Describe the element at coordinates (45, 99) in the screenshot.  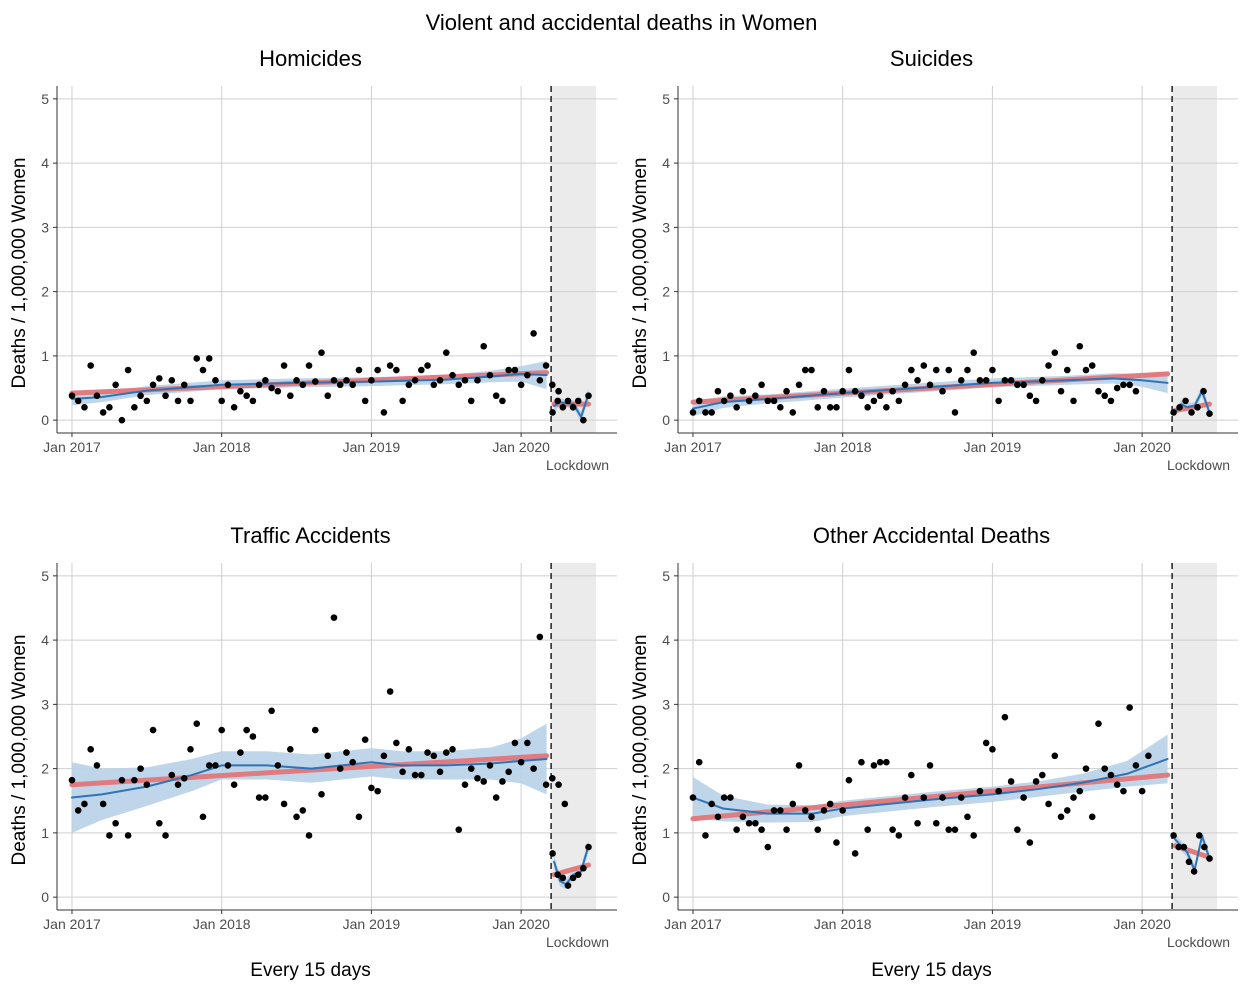
I see `y-tick-label: 5` at that location.